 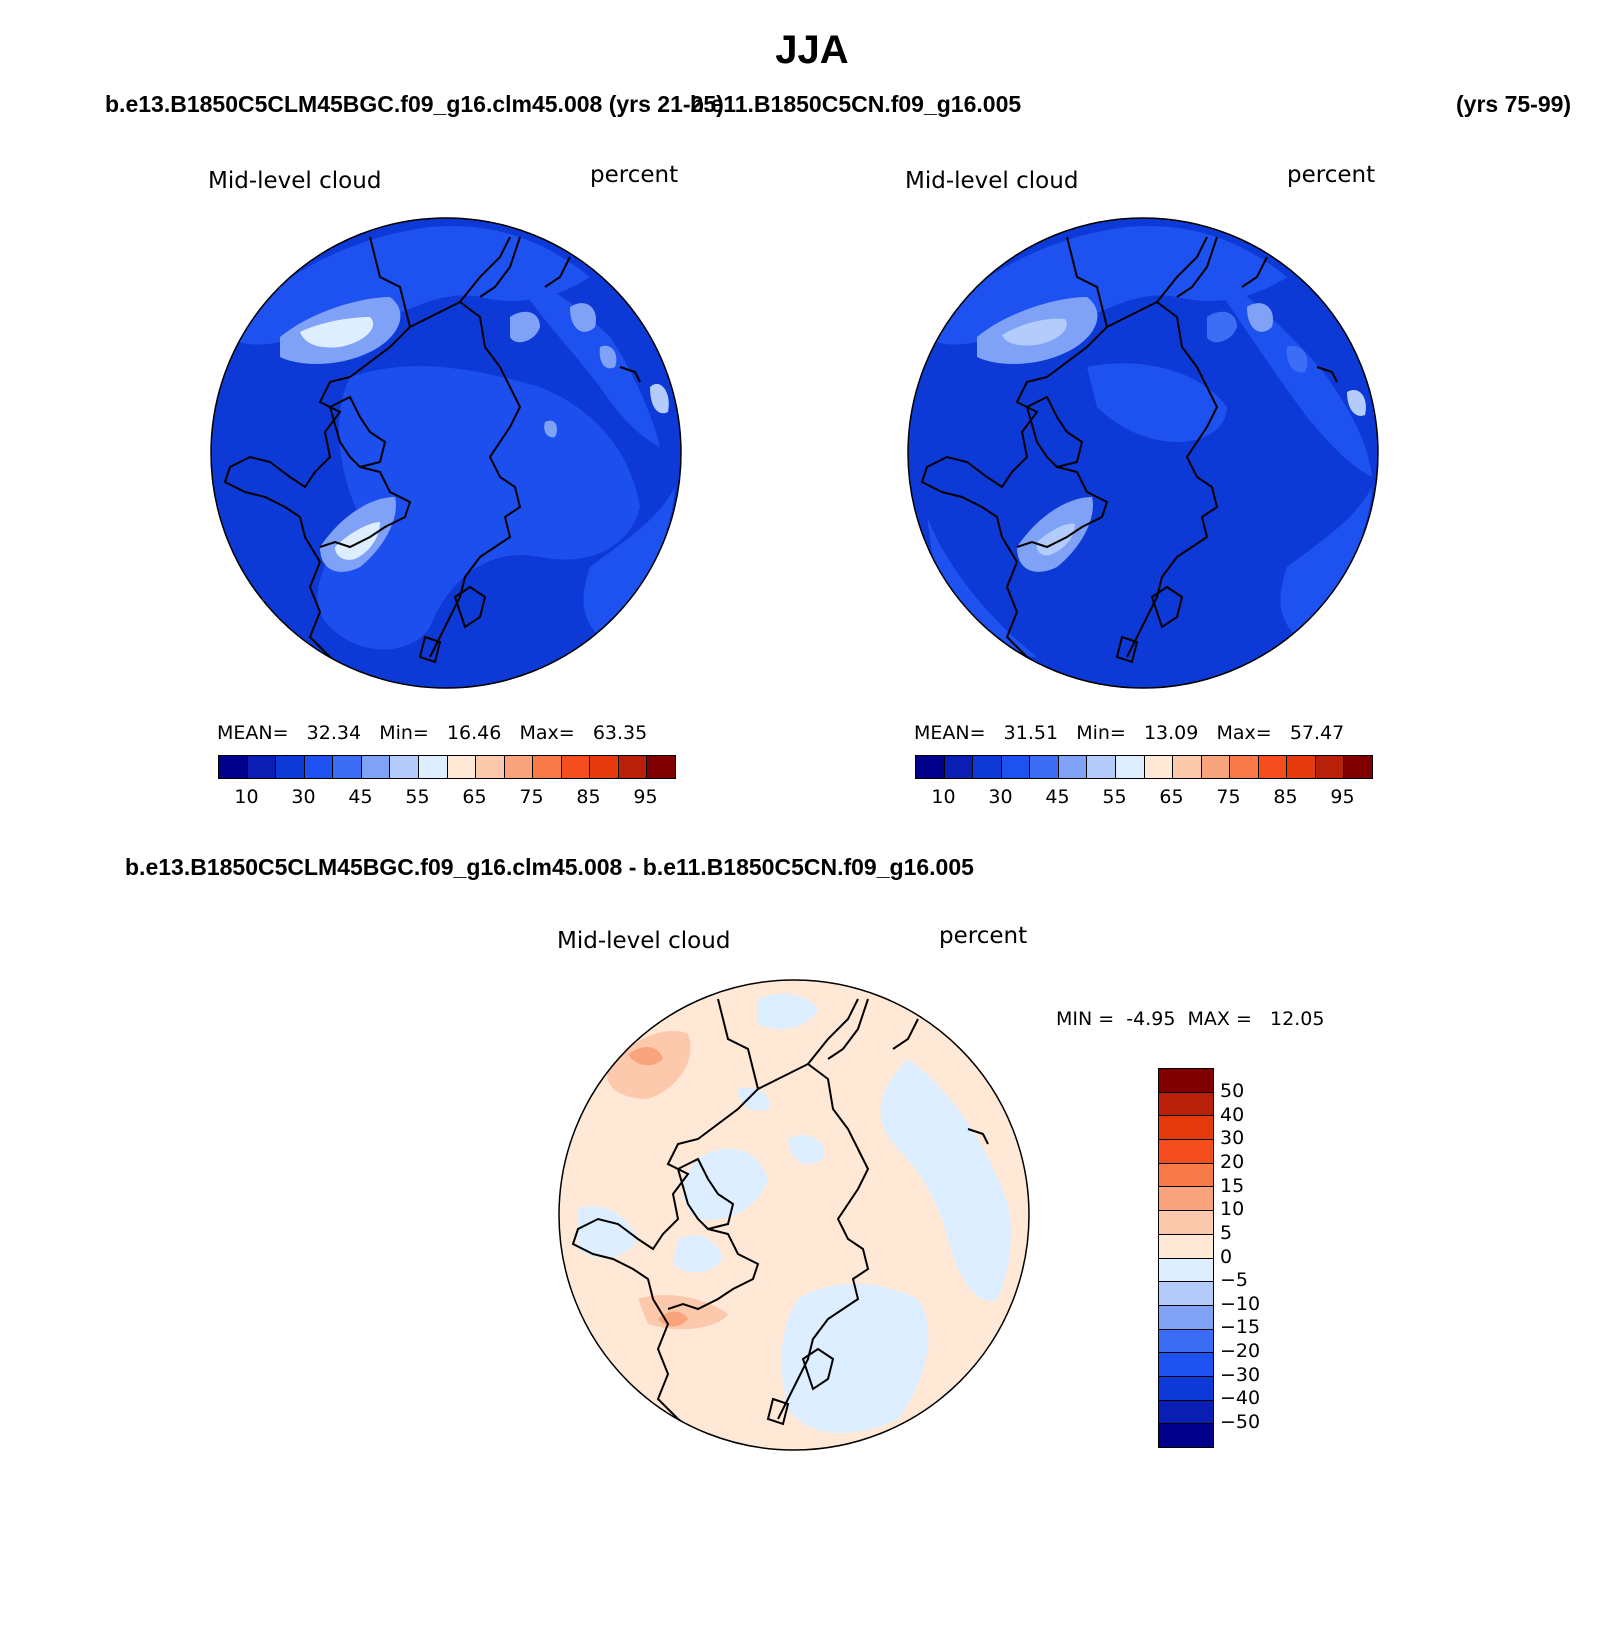 I want to click on diff-colorbar, so click(x=1186, y=1258).